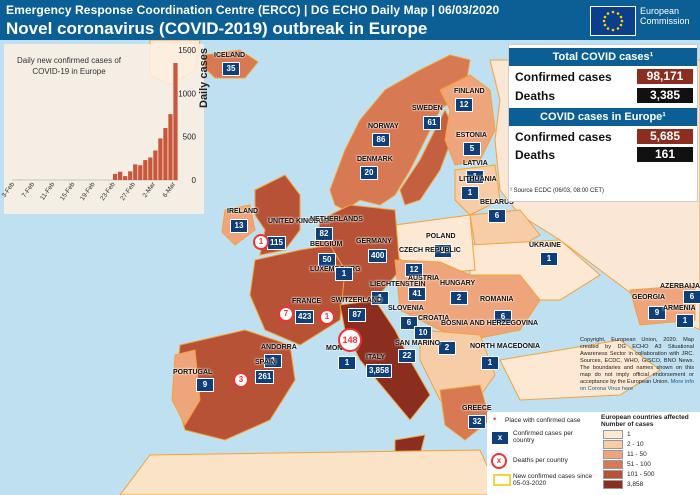  What do you see at coordinates (357, 315) in the screenshot?
I see `cases-badge-switzerland: 87` at bounding box center [357, 315].